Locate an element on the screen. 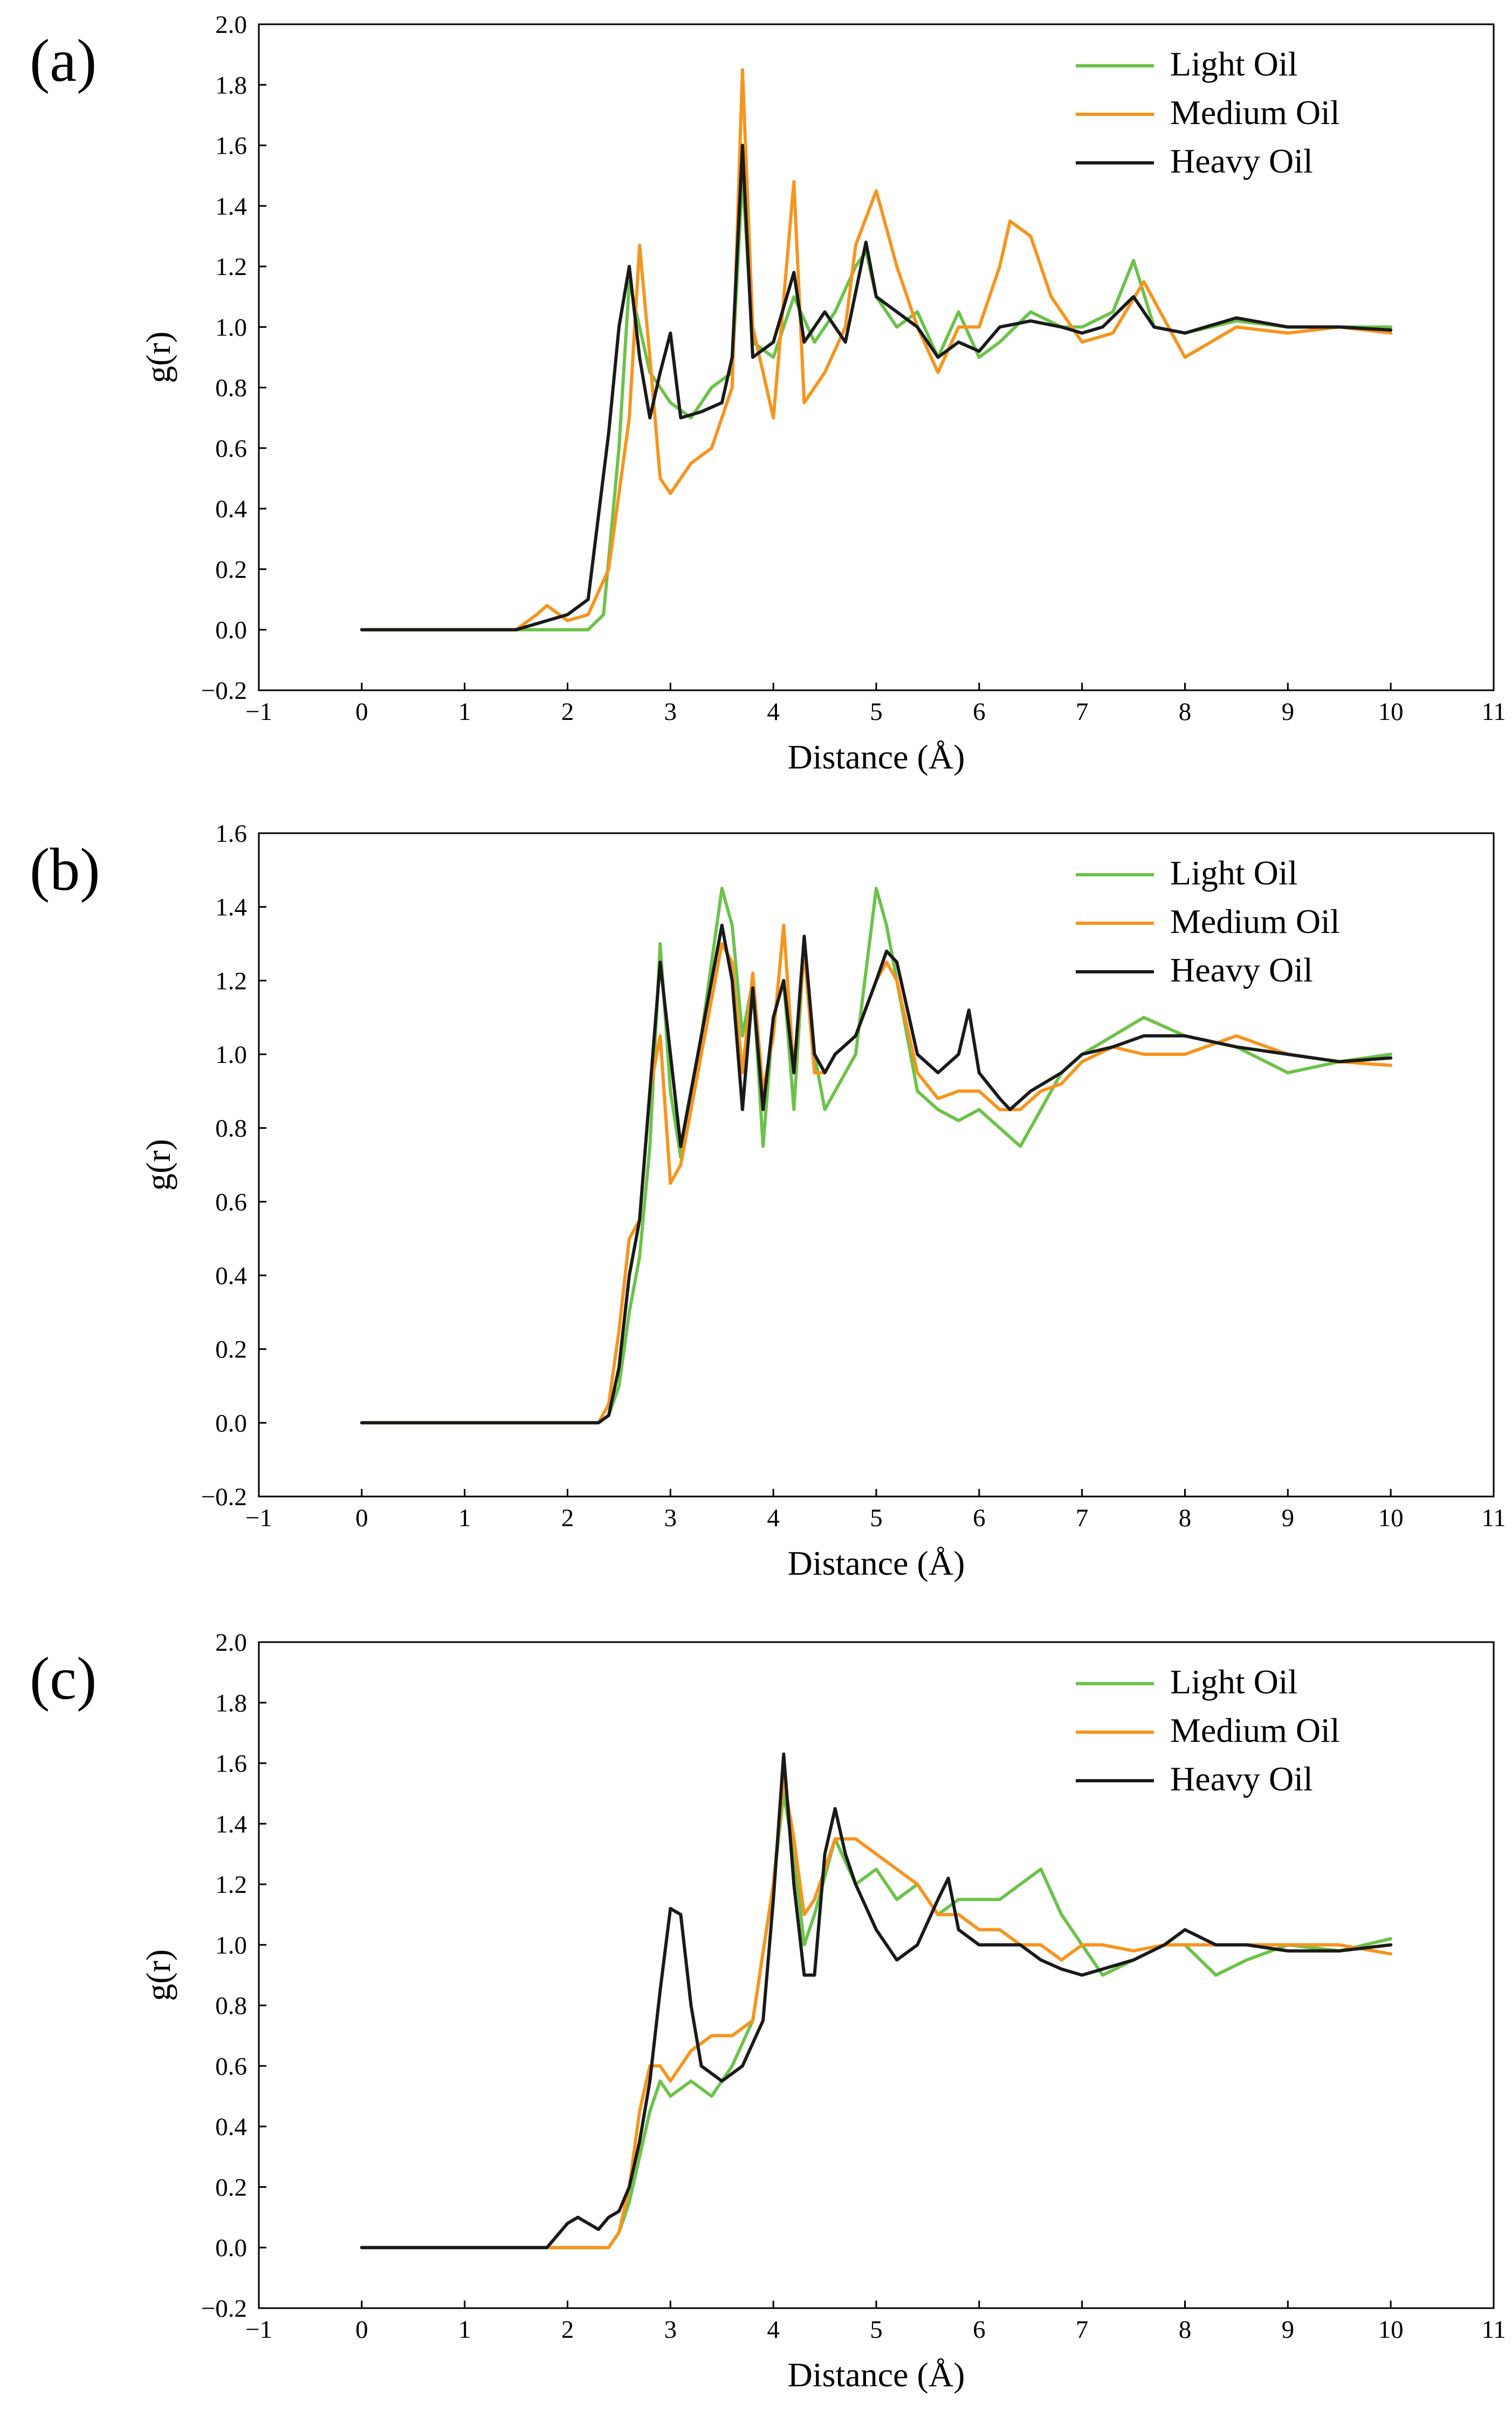 The image size is (1512, 2430). panel-label: (b) is located at coordinates (65, 869).